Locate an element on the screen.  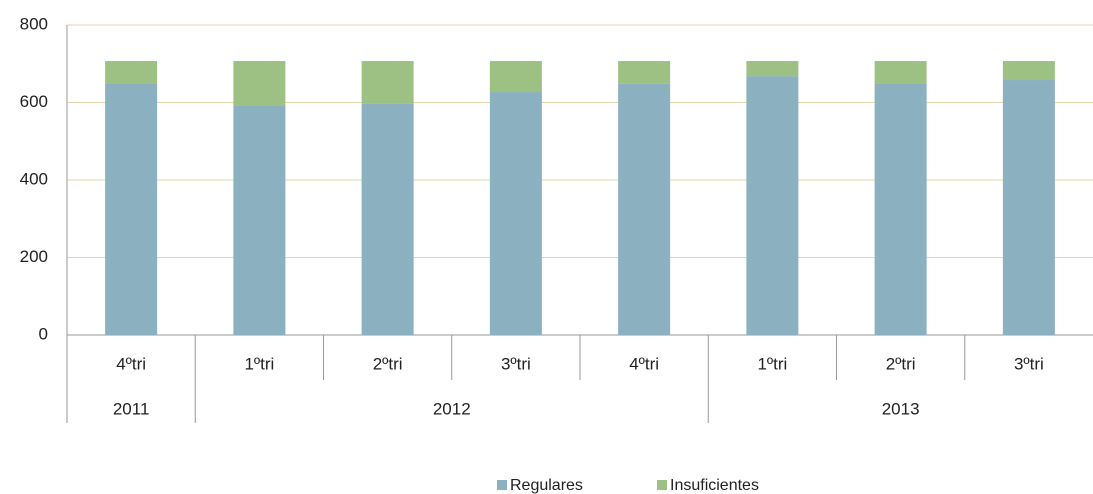
legend-label: Insuficientes is located at coordinates (714, 485).